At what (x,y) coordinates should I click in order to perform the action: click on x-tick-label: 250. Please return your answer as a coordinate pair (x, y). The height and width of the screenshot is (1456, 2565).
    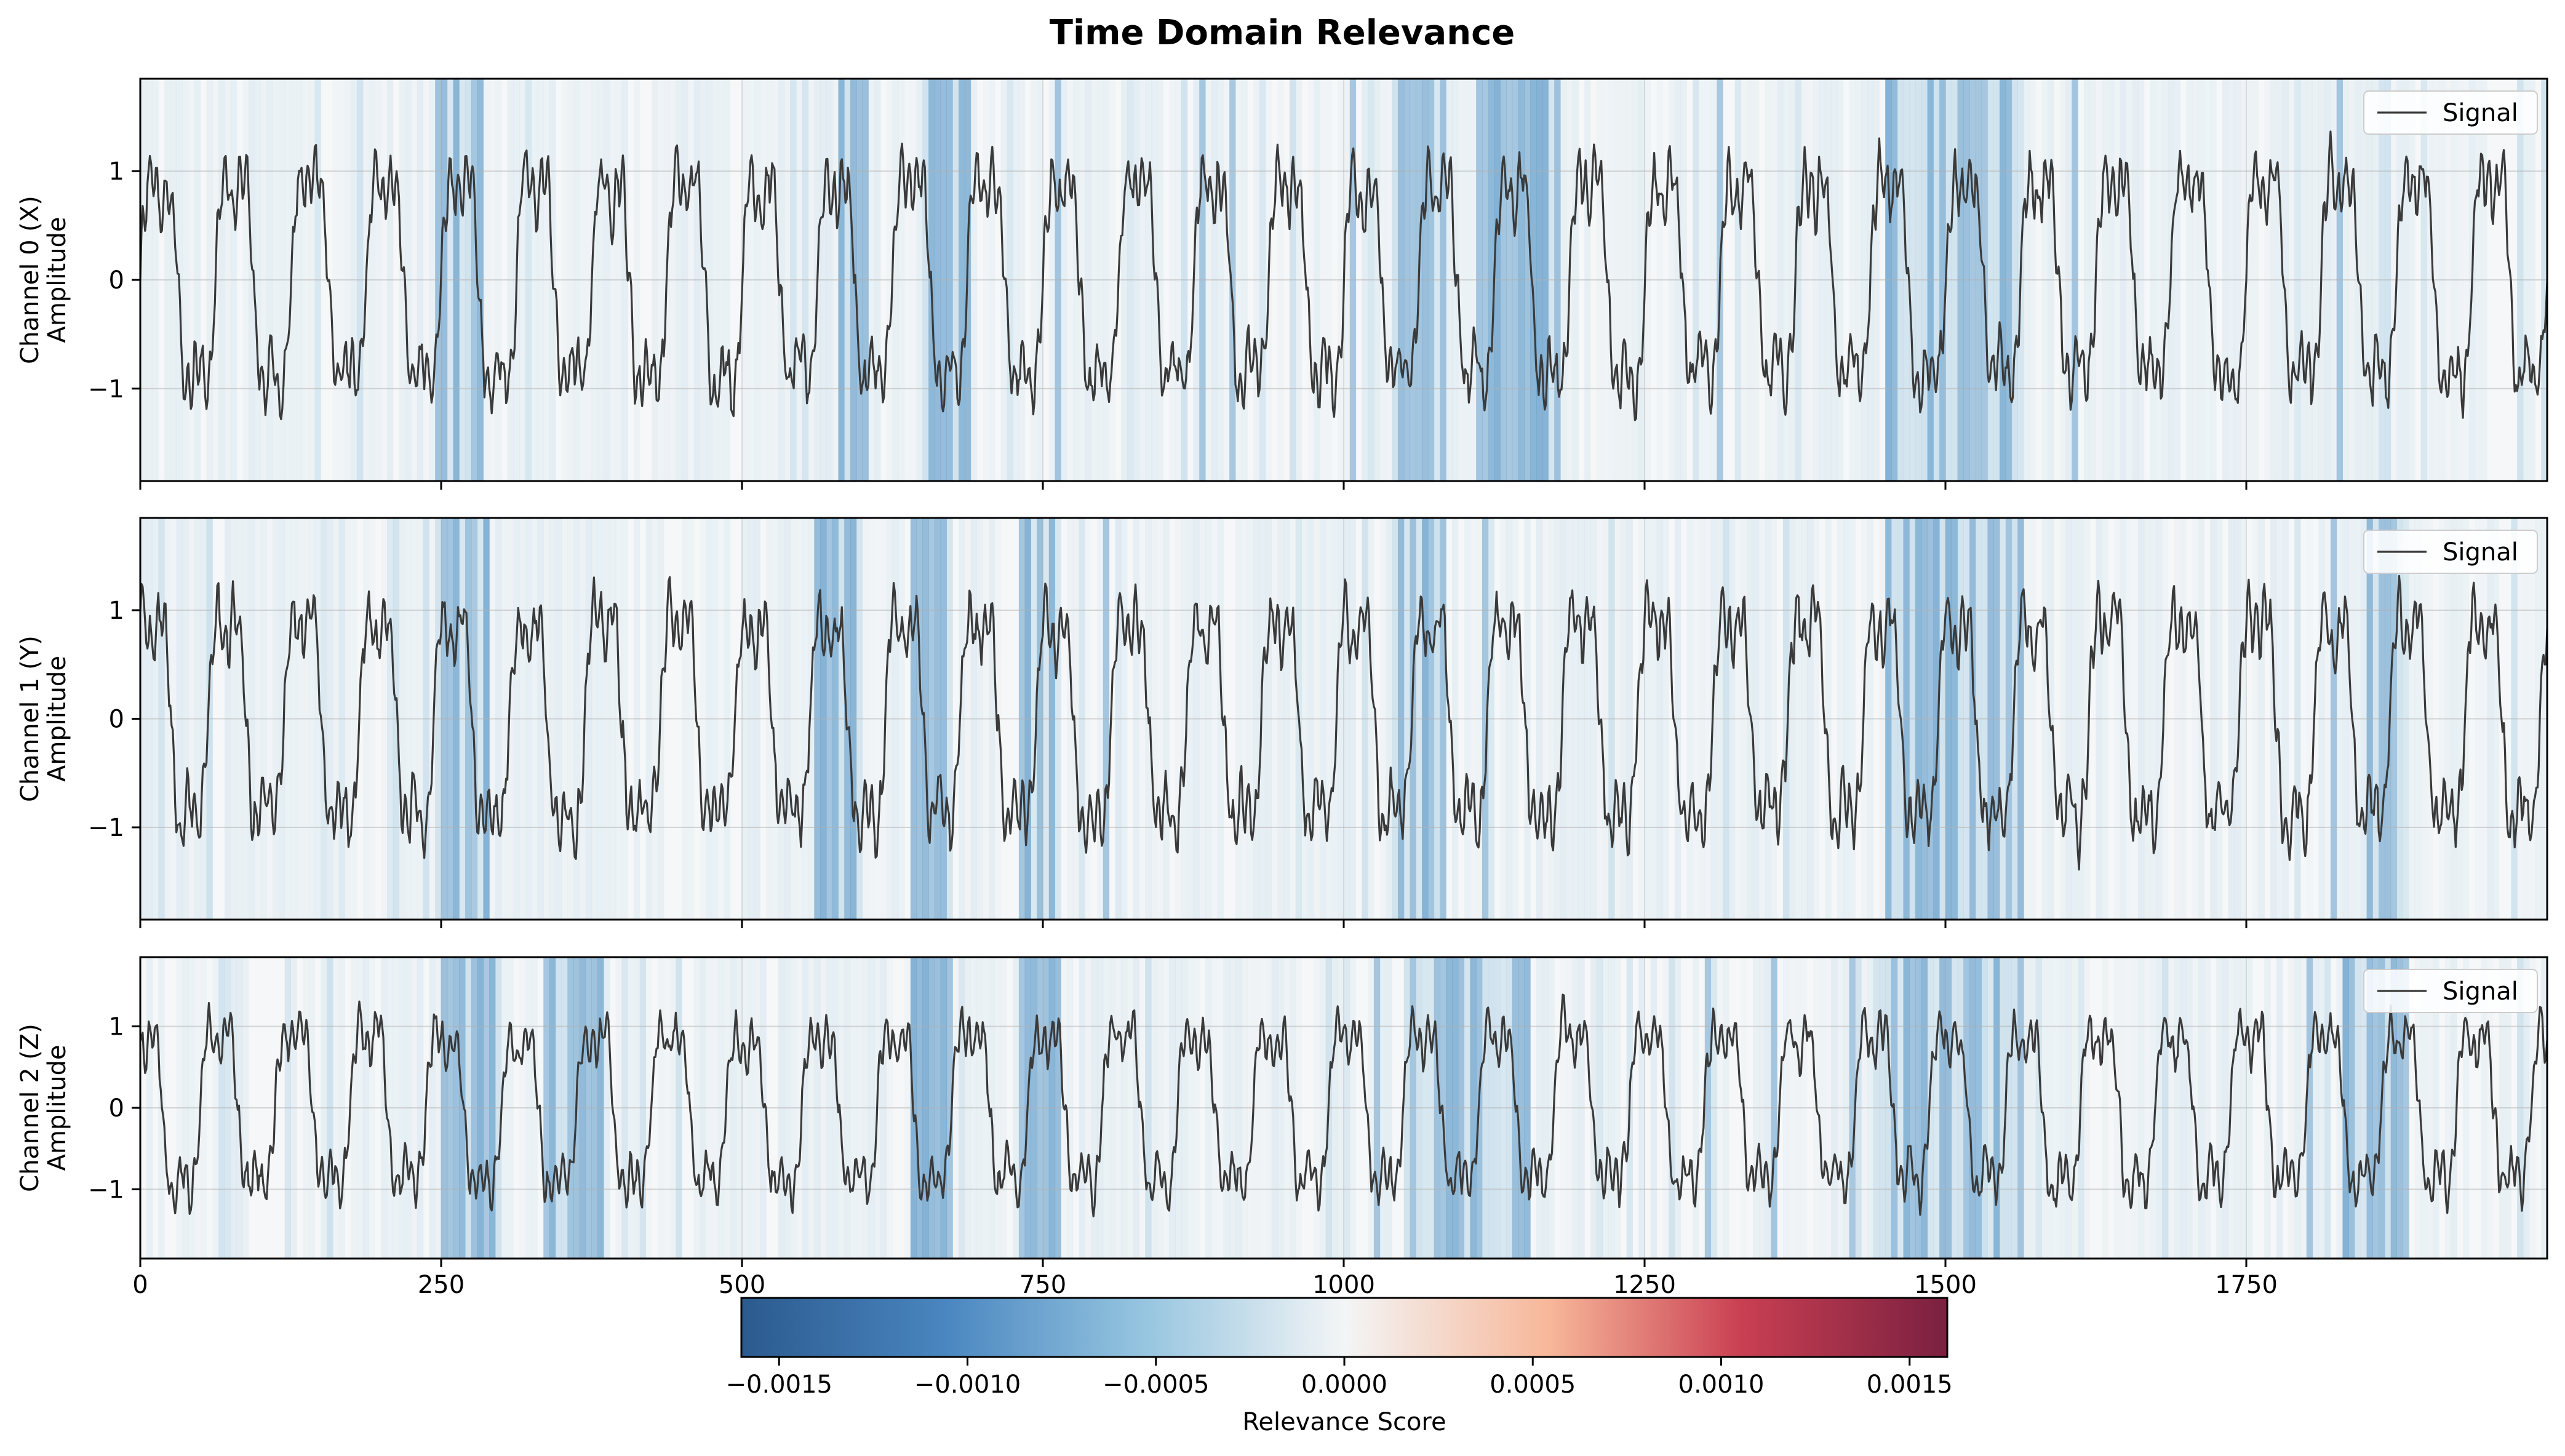
    Looking at the image, I should click on (441, 1285).